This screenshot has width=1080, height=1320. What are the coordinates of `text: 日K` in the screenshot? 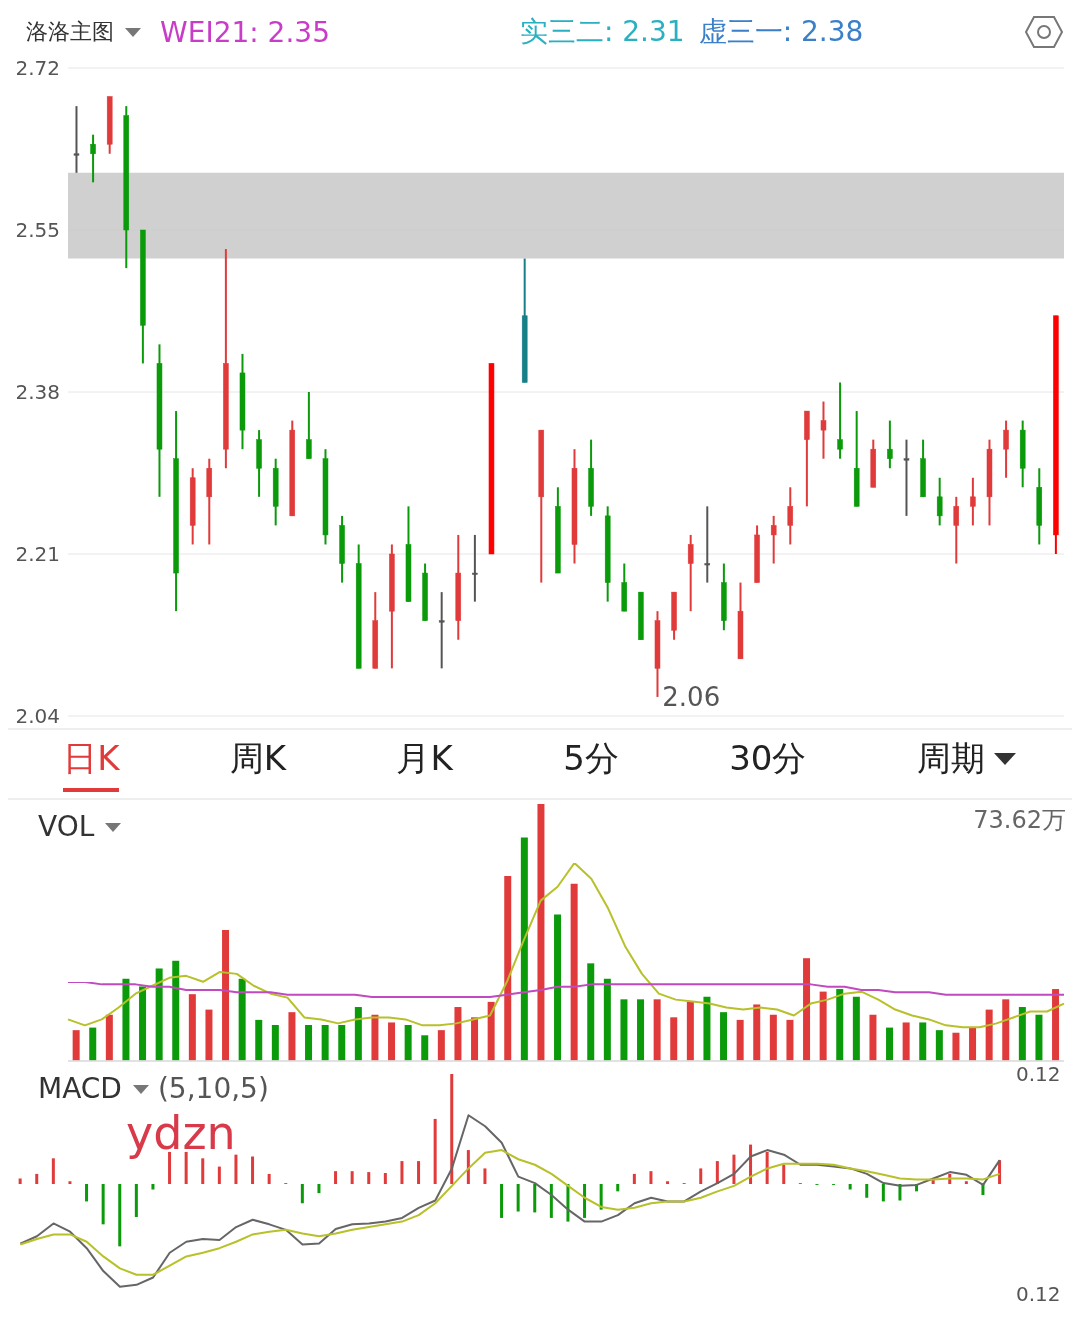 It's located at (91, 764).